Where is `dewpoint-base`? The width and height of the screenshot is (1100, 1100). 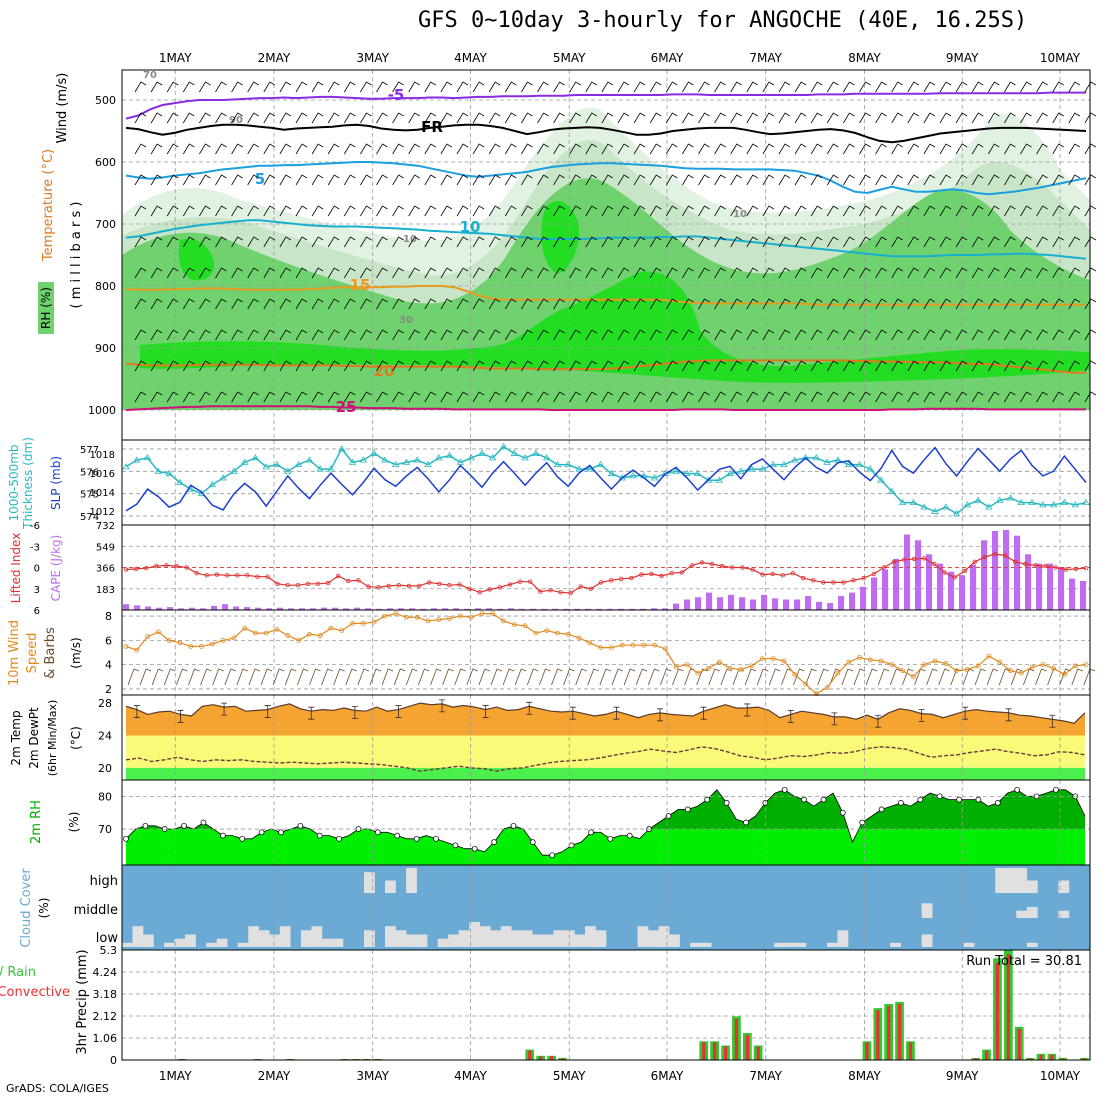 dewpoint-base is located at coordinates (605, 773).